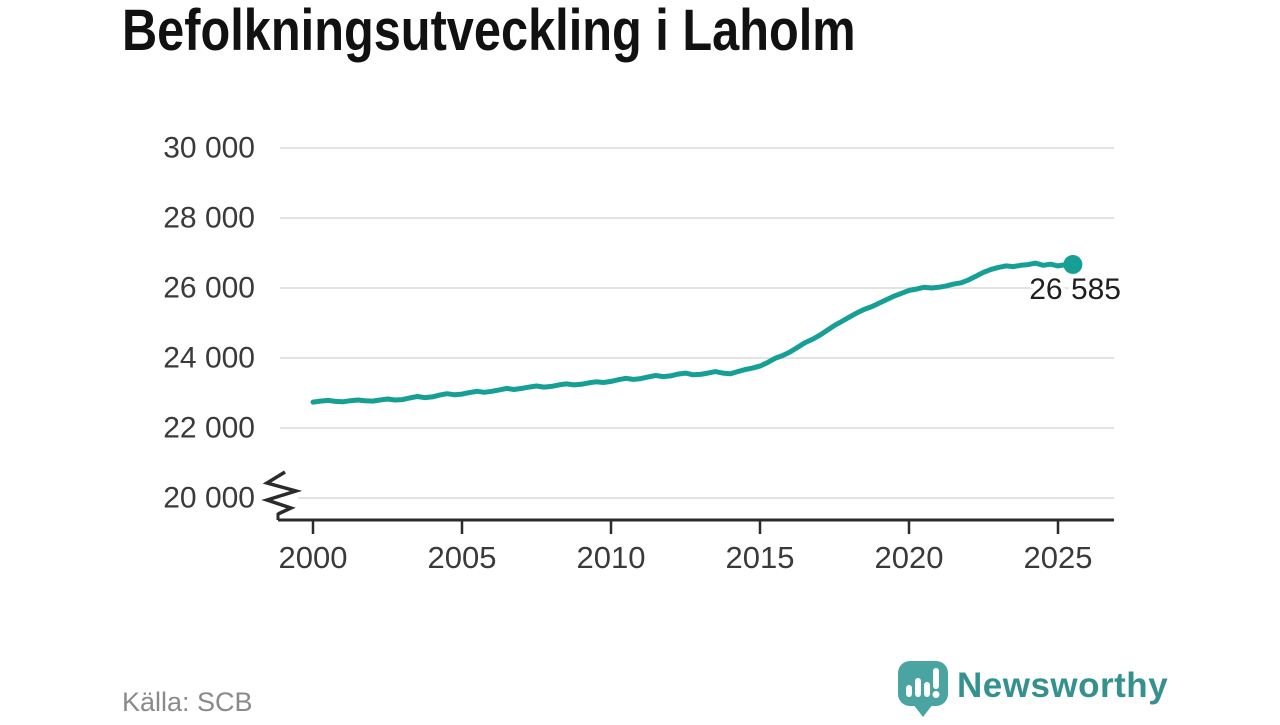 This screenshot has height=725, width=1280. I want to click on population-trend-line, so click(693, 332).